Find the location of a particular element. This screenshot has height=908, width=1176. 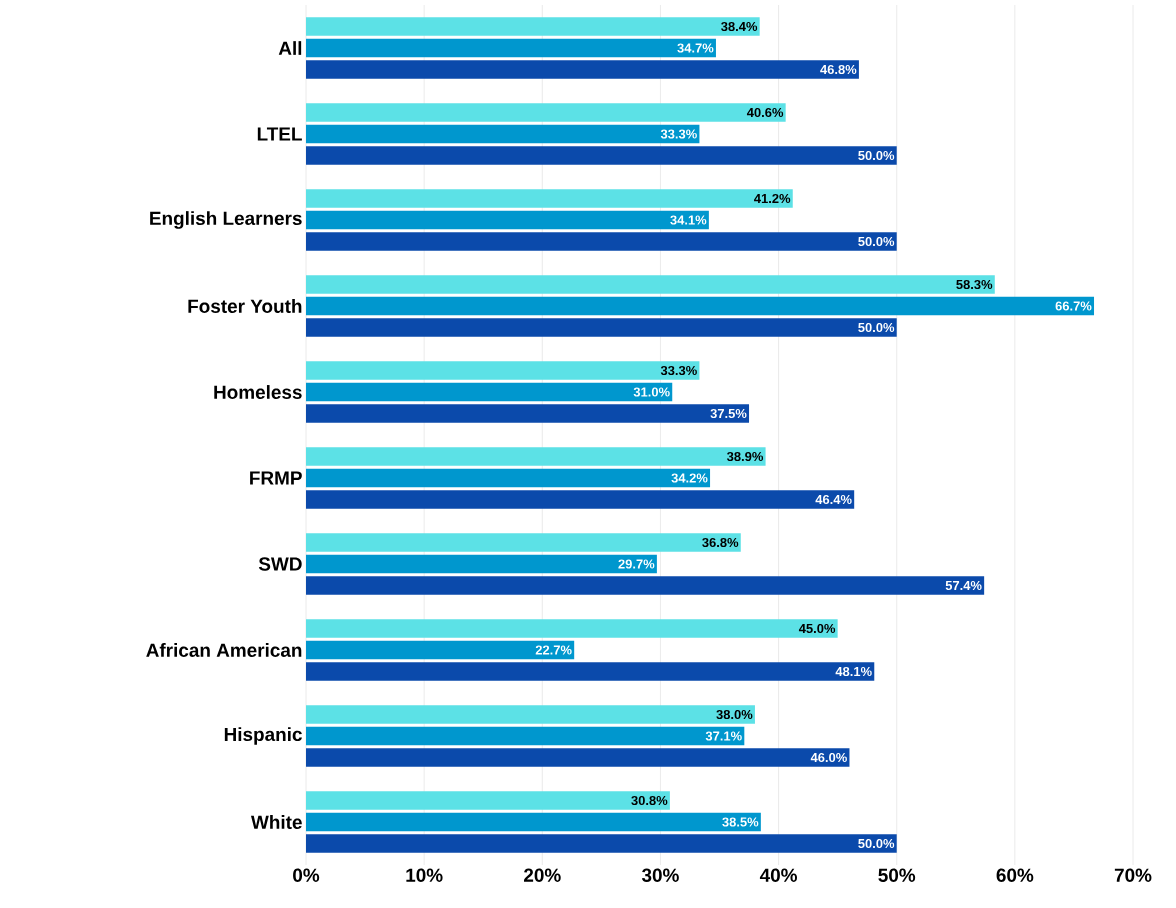

x-tick-label: 10% is located at coordinates (424, 875).